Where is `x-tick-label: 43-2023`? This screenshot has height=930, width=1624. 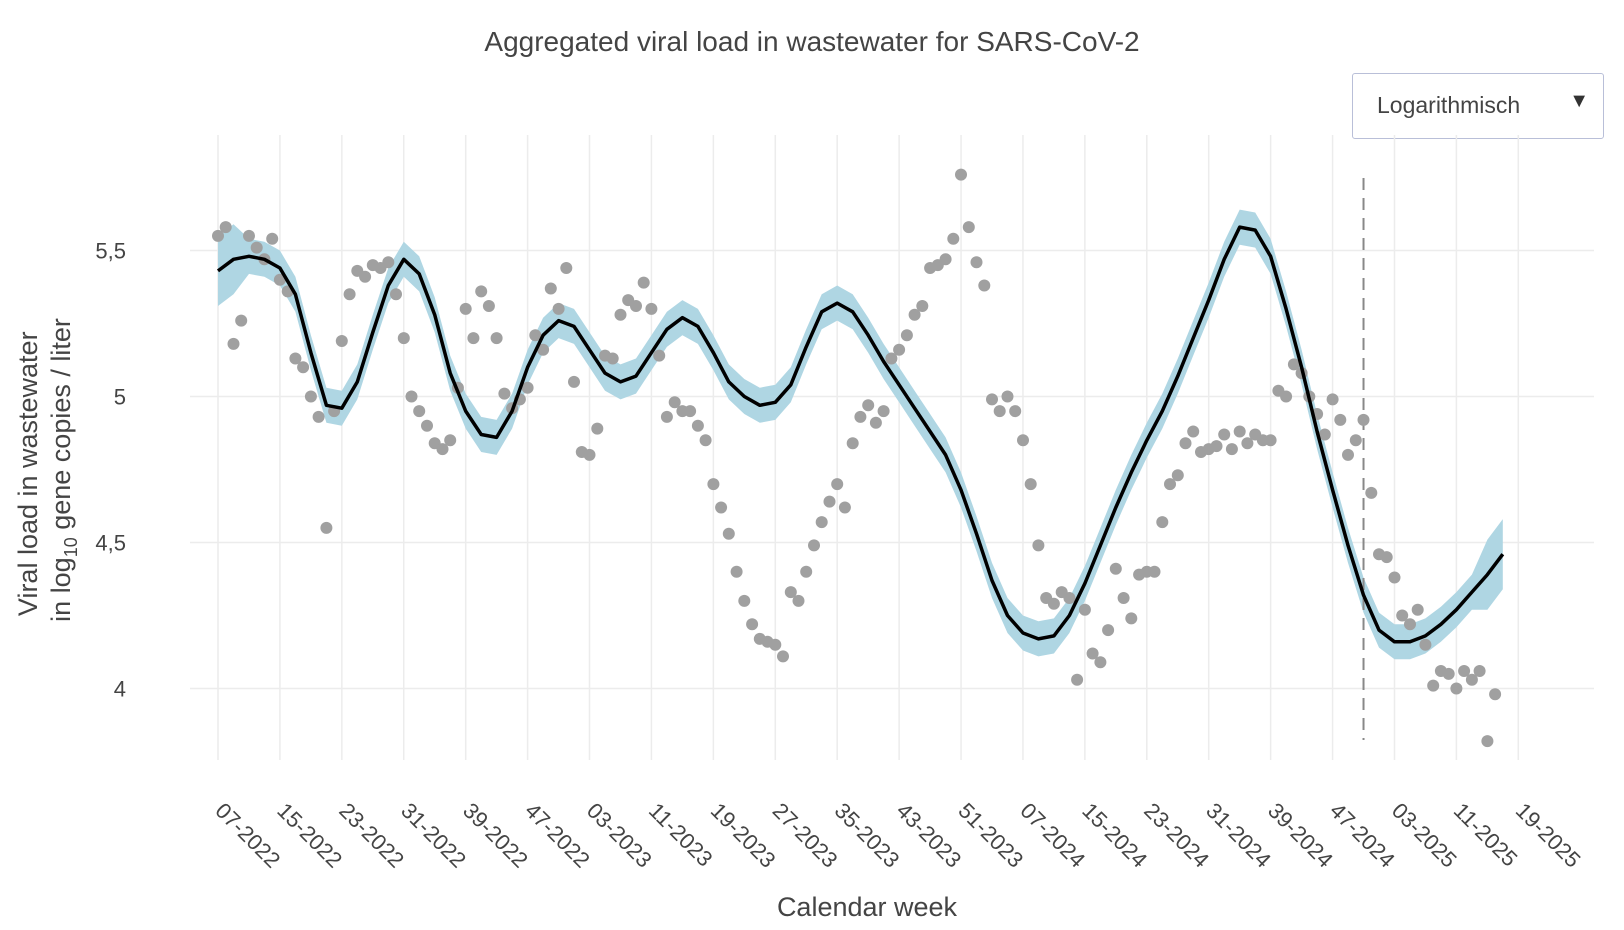 x-tick-label: 43-2023 is located at coordinates (929, 835).